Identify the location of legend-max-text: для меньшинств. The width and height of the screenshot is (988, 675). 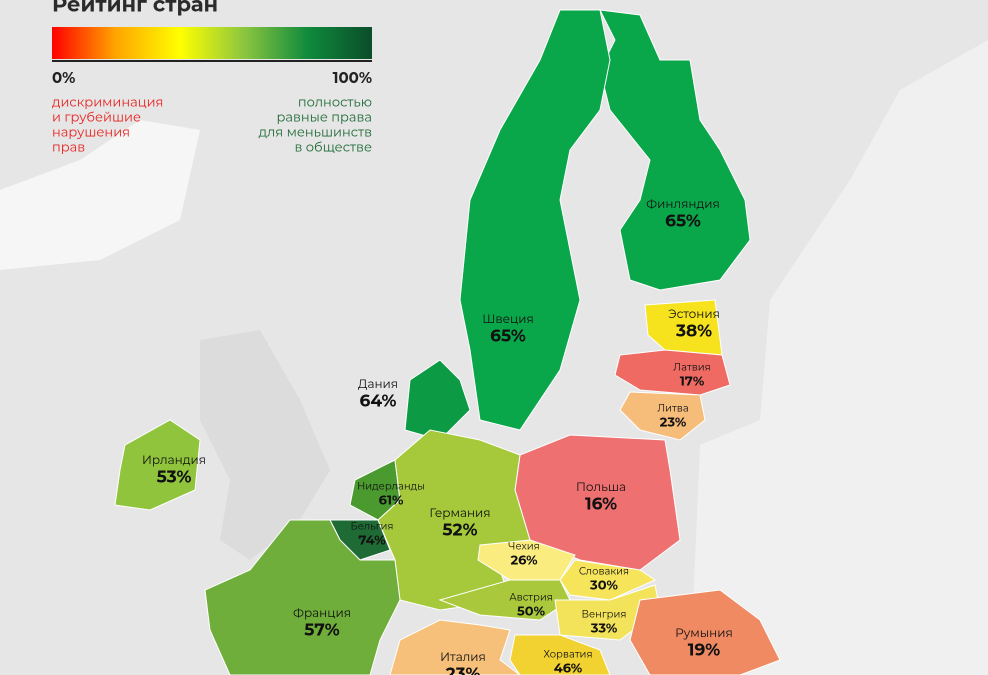
(315, 132).